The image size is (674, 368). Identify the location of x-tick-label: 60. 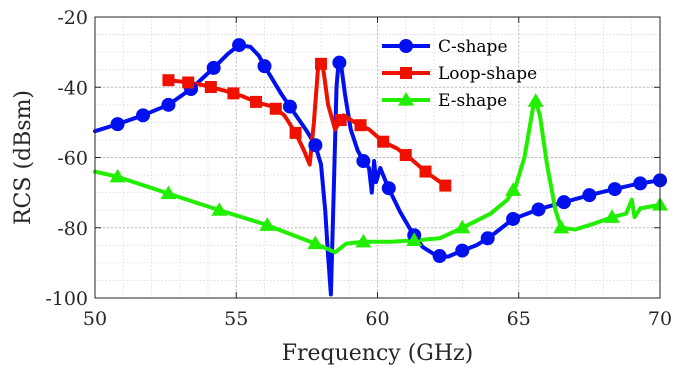
(377, 319).